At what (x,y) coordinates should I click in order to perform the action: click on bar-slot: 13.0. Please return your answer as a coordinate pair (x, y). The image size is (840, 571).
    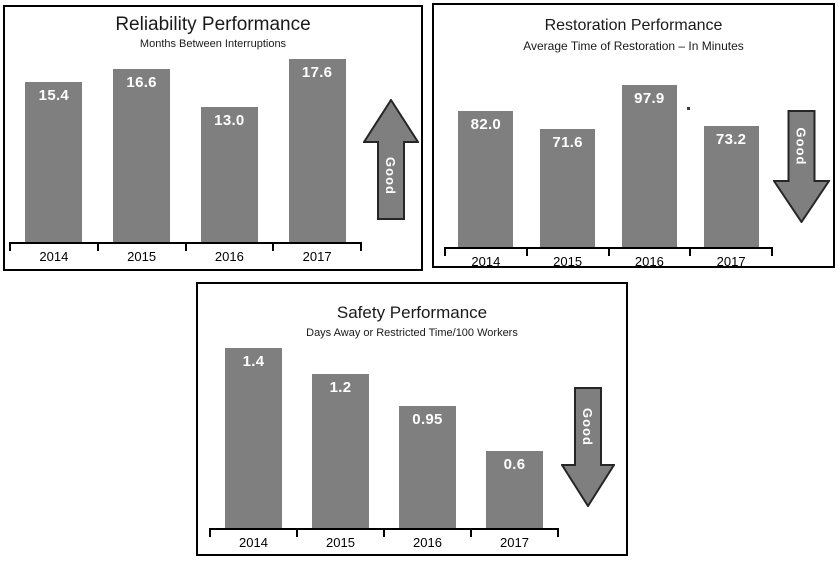
    Looking at the image, I should click on (230, 124).